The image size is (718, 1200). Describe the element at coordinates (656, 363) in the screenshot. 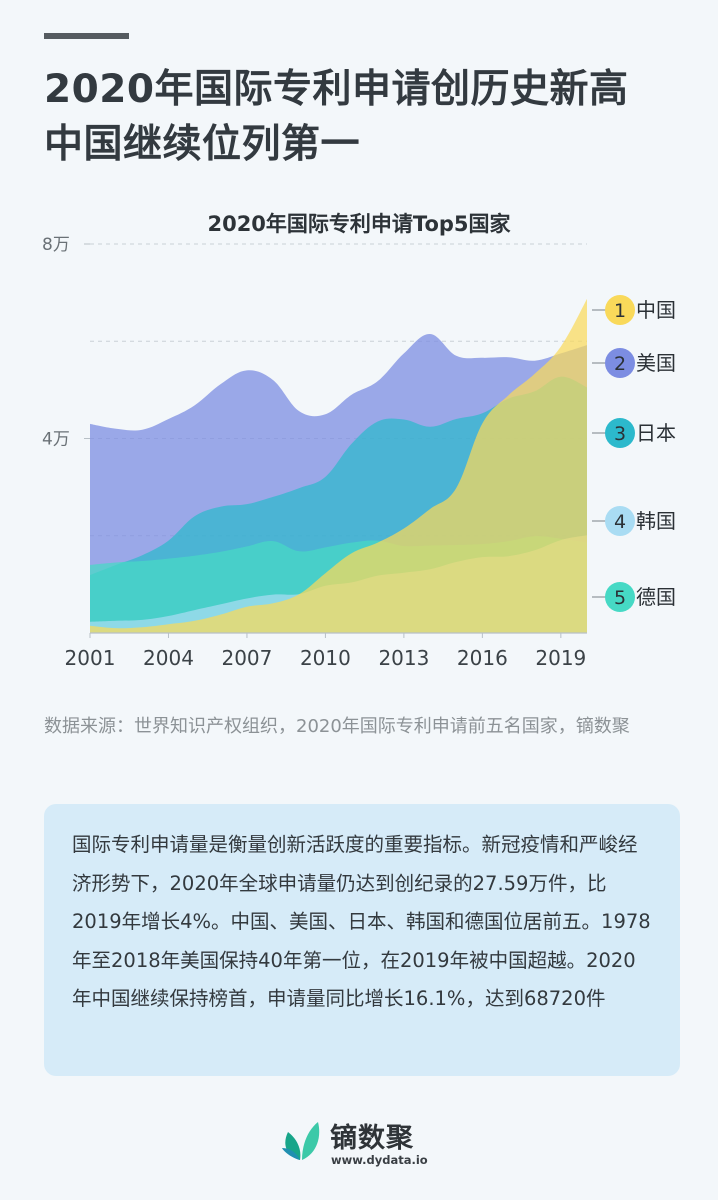

I see `legend-label-2: 美国` at that location.